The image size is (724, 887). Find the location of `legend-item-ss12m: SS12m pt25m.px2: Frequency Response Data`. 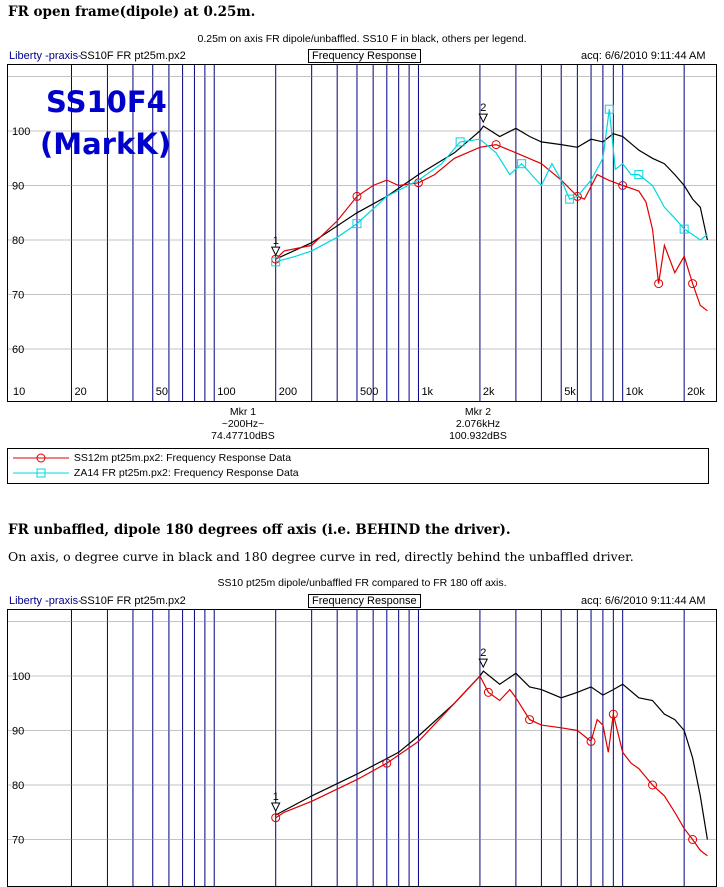

legend-item-ss12m: SS12m pt25m.px2: Frequency Response Data is located at coordinates (151, 458).